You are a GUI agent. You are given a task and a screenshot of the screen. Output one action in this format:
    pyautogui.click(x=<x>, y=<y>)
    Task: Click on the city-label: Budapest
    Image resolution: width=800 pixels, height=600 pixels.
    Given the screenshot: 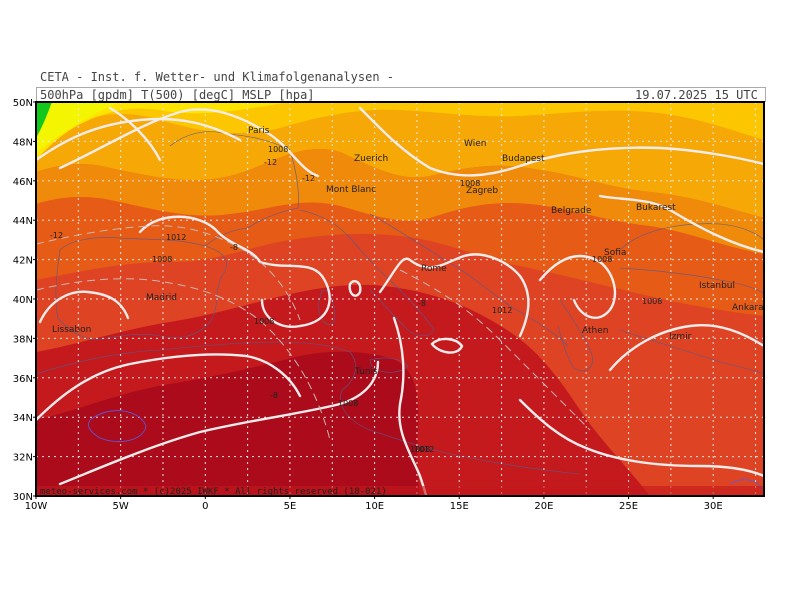 What is the action you would take?
    pyautogui.click(x=523, y=159)
    